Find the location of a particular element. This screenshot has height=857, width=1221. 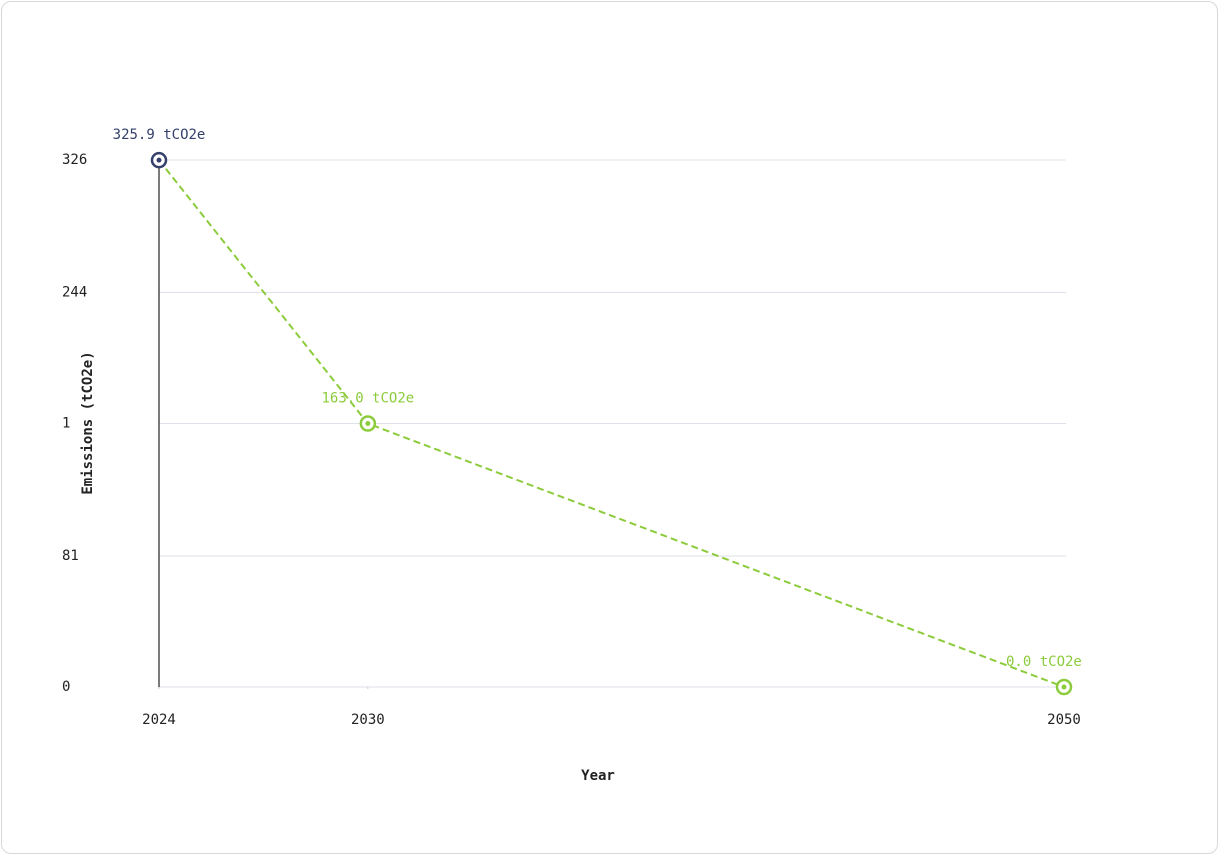

y-axis-label: Emissions (tCO2e) is located at coordinates (88, 422).